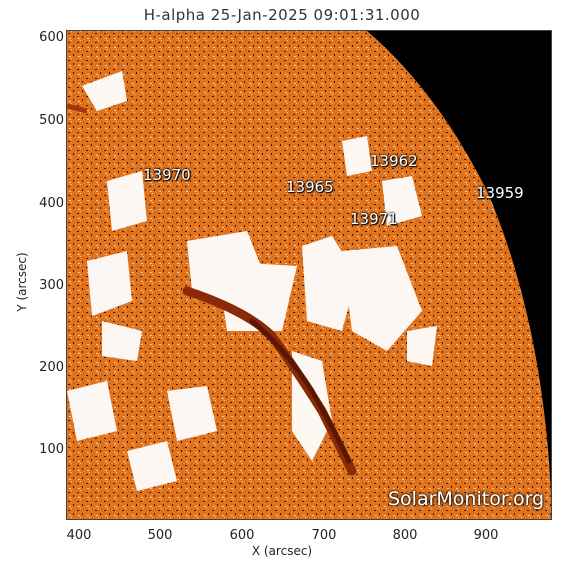 The height and width of the screenshot is (564, 564). Describe the element at coordinates (486, 535) in the screenshot. I see `x-tick-label: 900` at that location.